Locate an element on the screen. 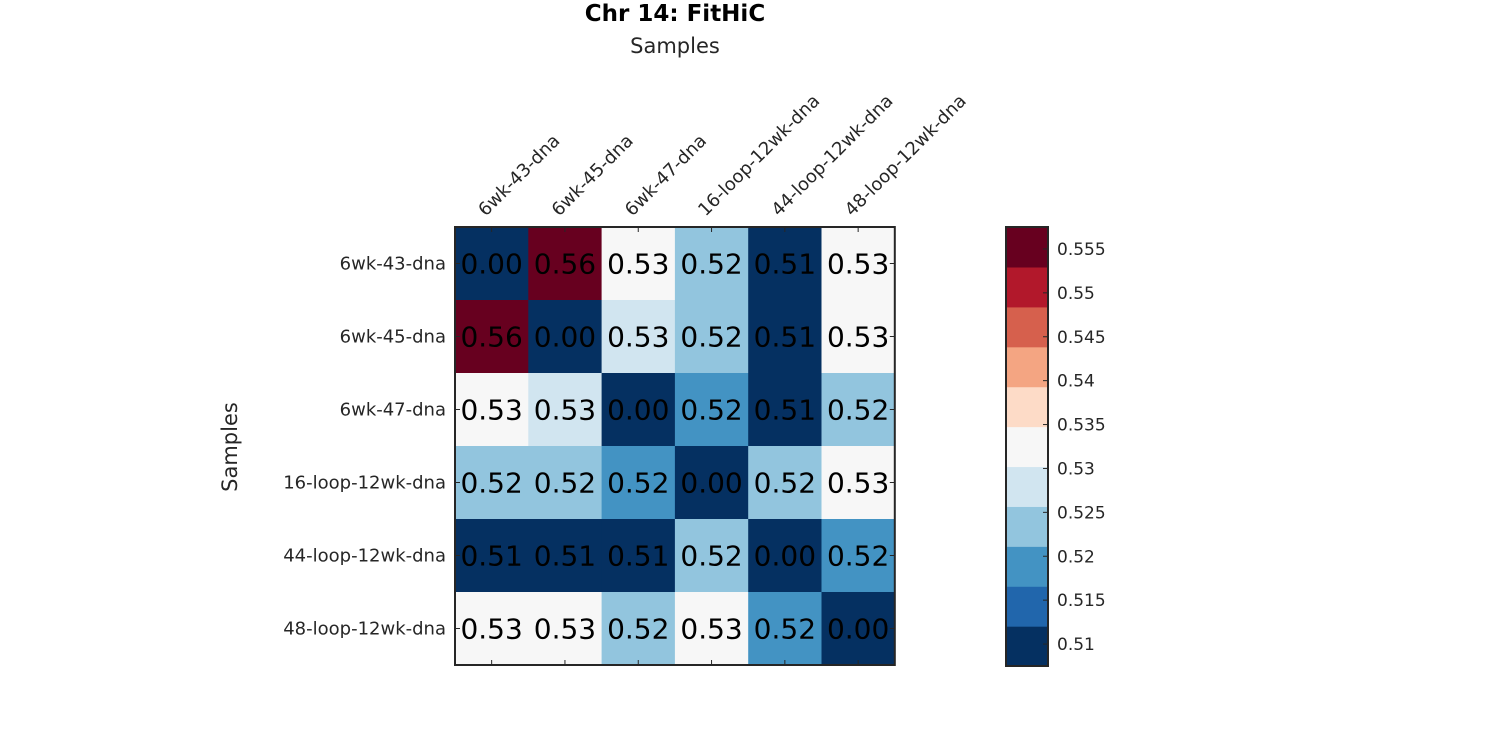 The height and width of the screenshot is (750, 1500). y-tick-label: 6wk-47-dna is located at coordinates (393, 410).